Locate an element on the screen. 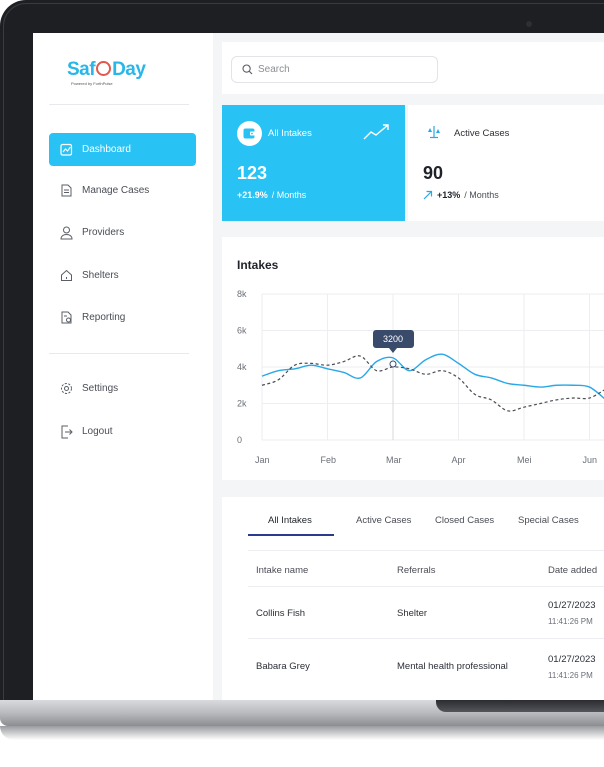 This screenshot has width=604, height=767. cell-intake-name: Collins Fish is located at coordinates (281, 613).